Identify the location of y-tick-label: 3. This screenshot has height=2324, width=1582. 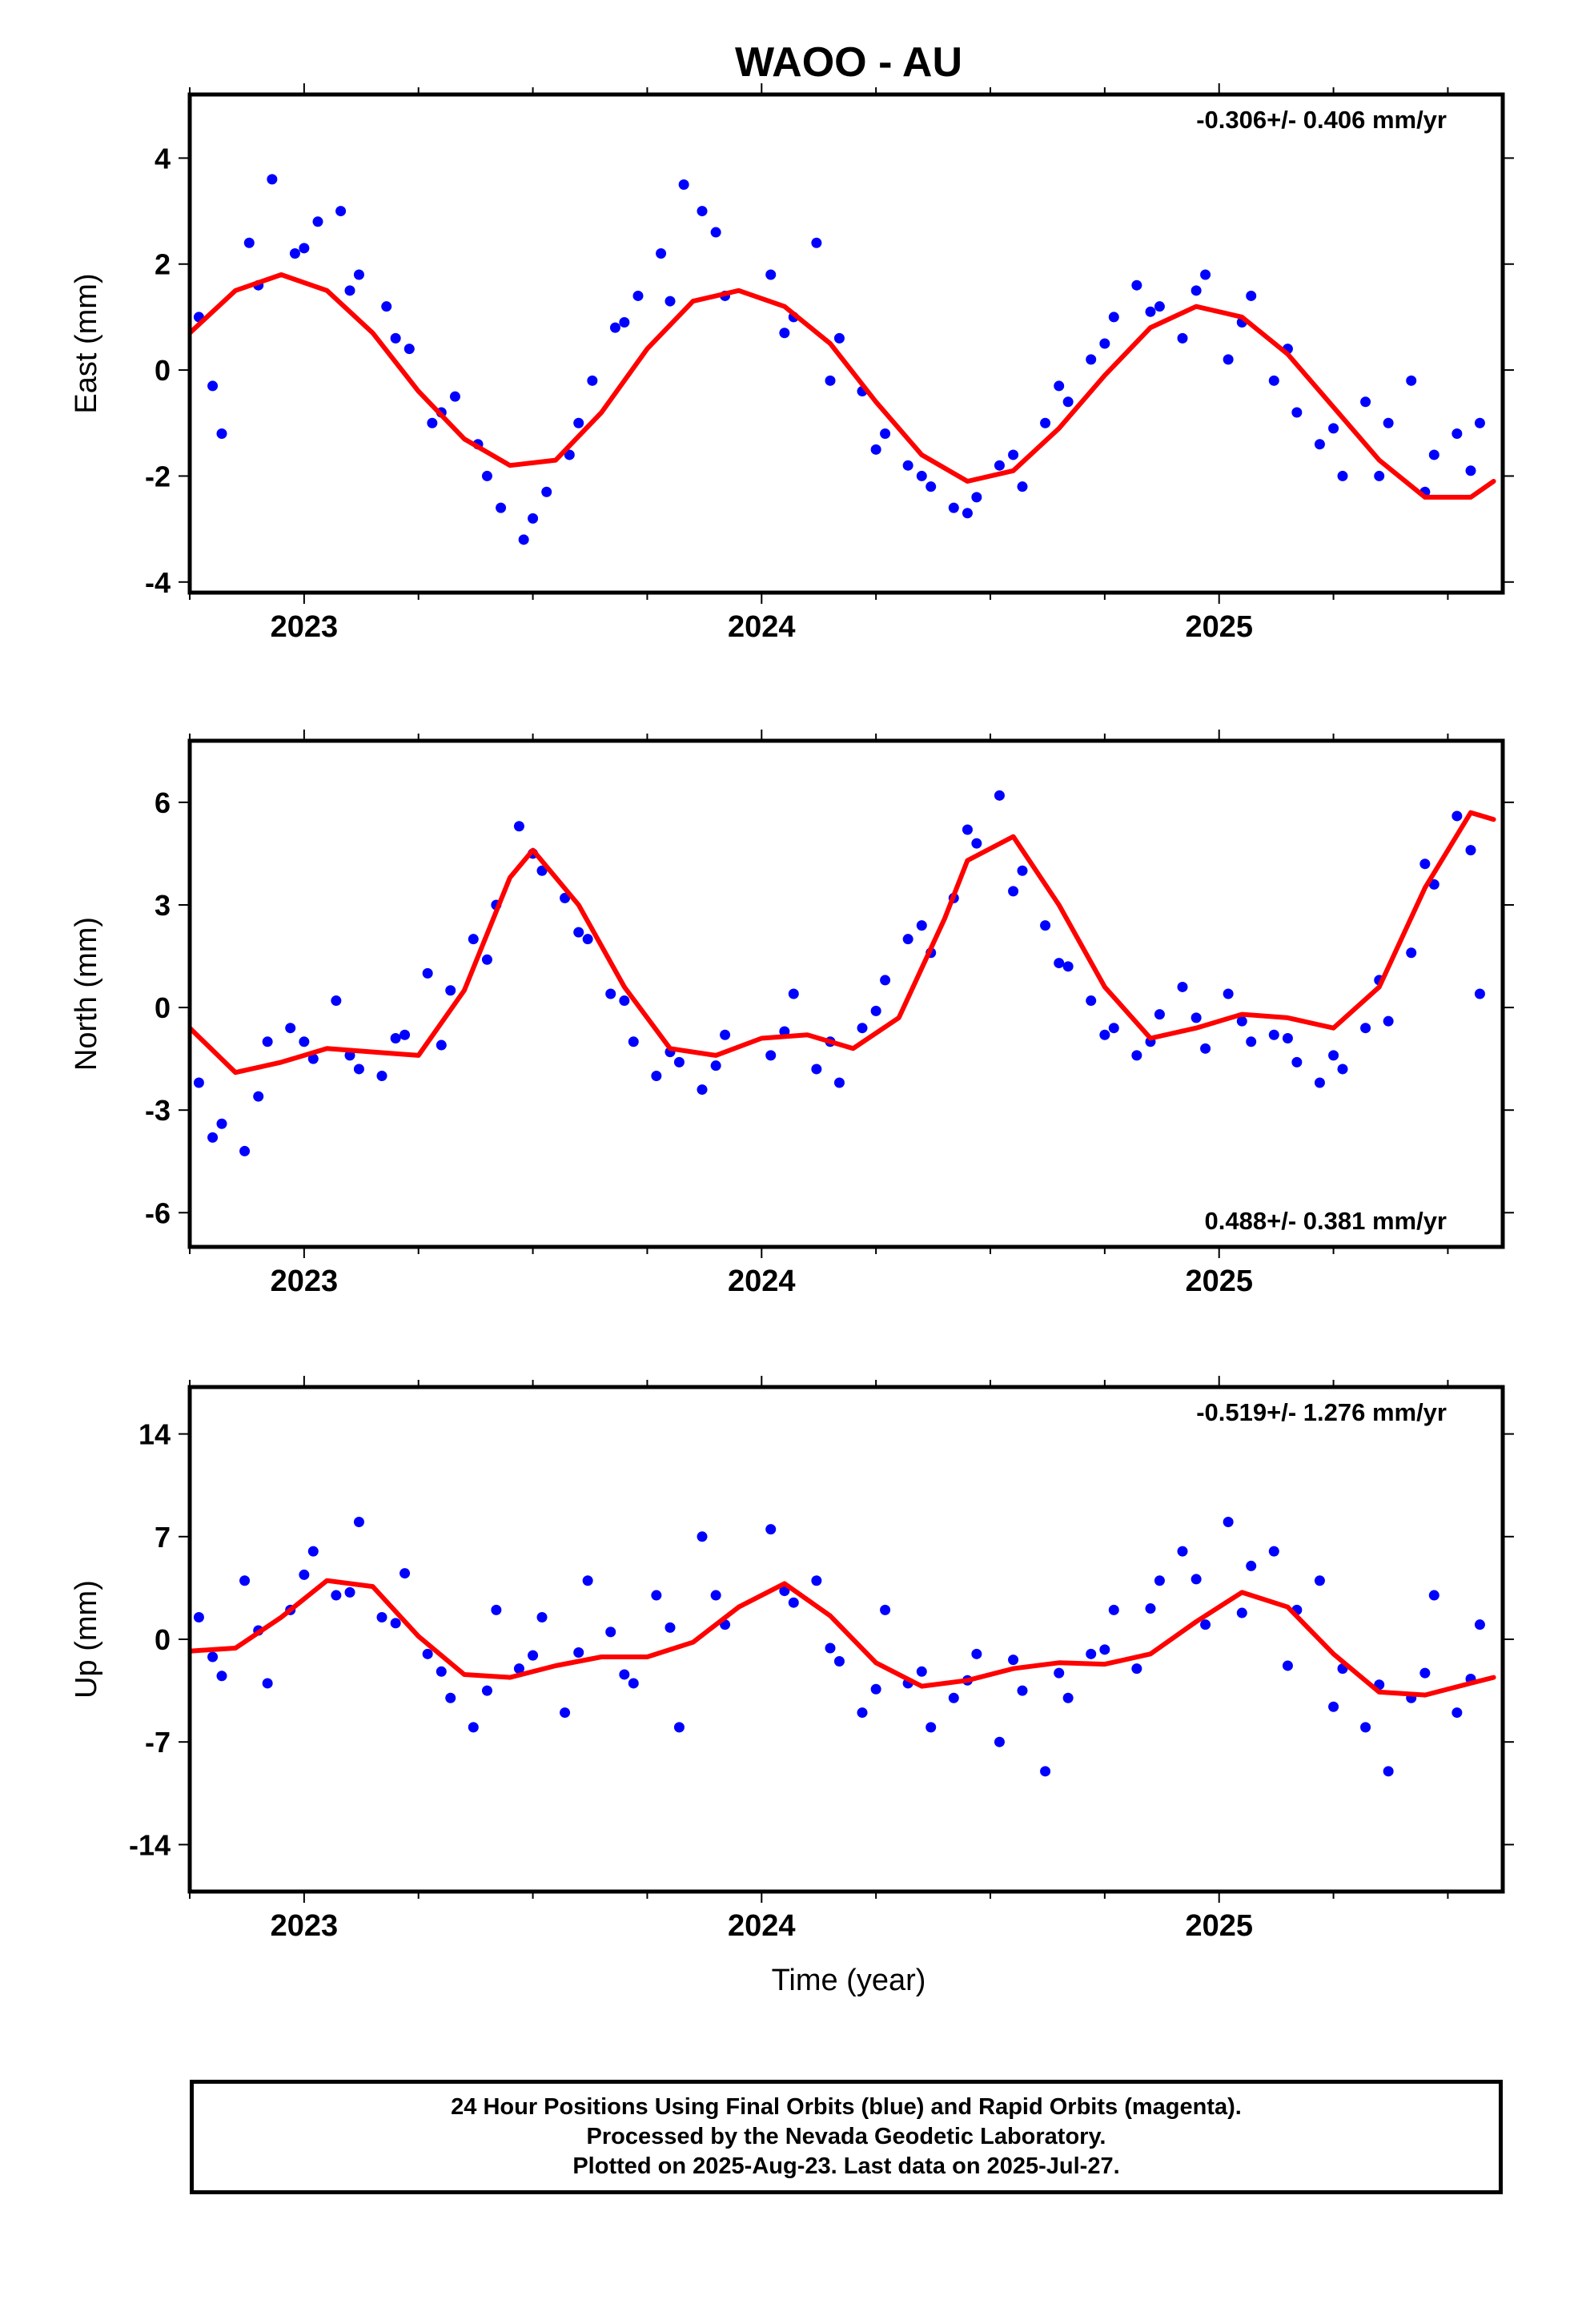
(163, 906).